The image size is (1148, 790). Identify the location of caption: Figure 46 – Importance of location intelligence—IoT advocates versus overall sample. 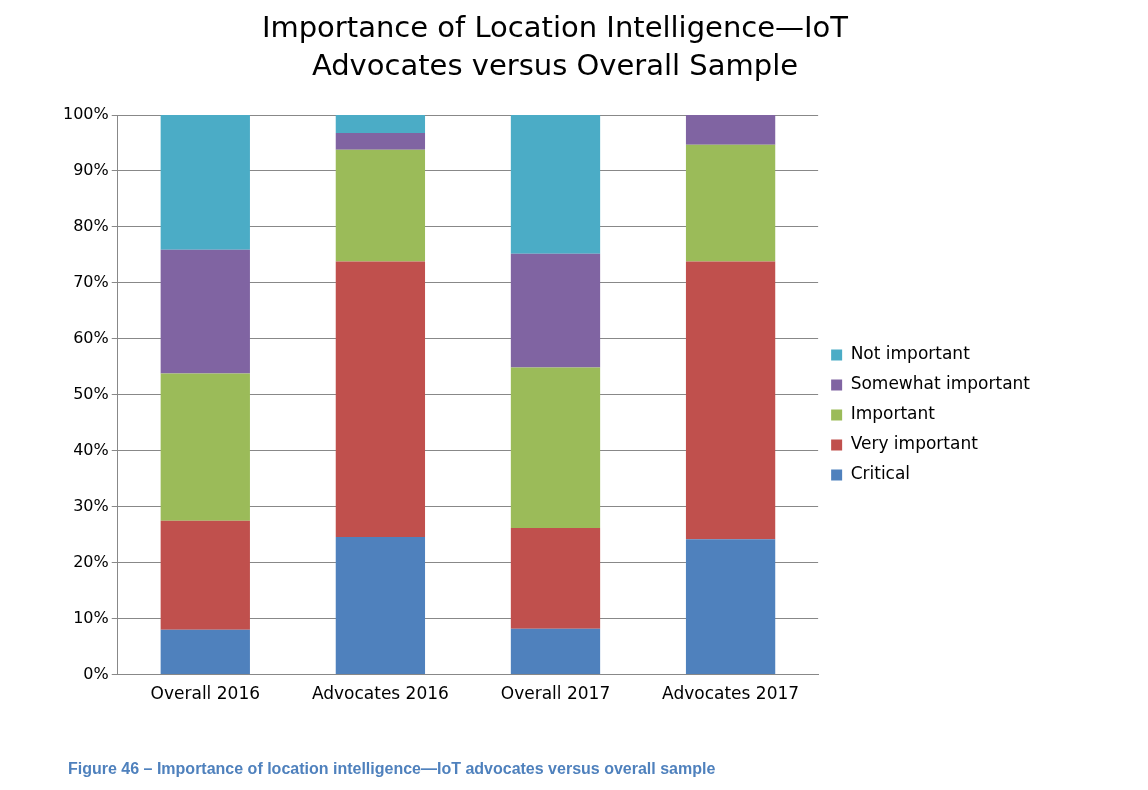
(392, 769).